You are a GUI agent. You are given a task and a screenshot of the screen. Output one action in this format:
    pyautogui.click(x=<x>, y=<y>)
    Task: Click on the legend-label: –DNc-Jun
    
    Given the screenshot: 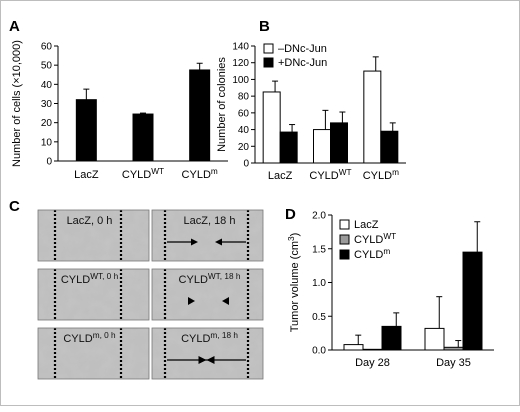 What is the action you would take?
    pyautogui.click(x=302, y=49)
    